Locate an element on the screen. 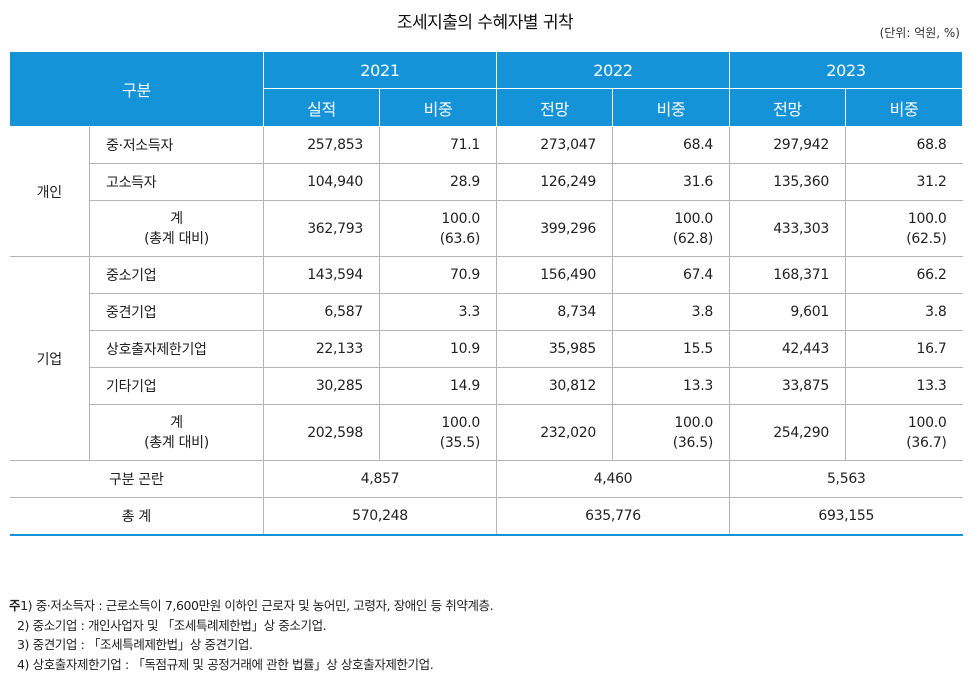 This screenshot has width=970, height=680. row-label: 상호출자제한기업 is located at coordinates (176, 349).